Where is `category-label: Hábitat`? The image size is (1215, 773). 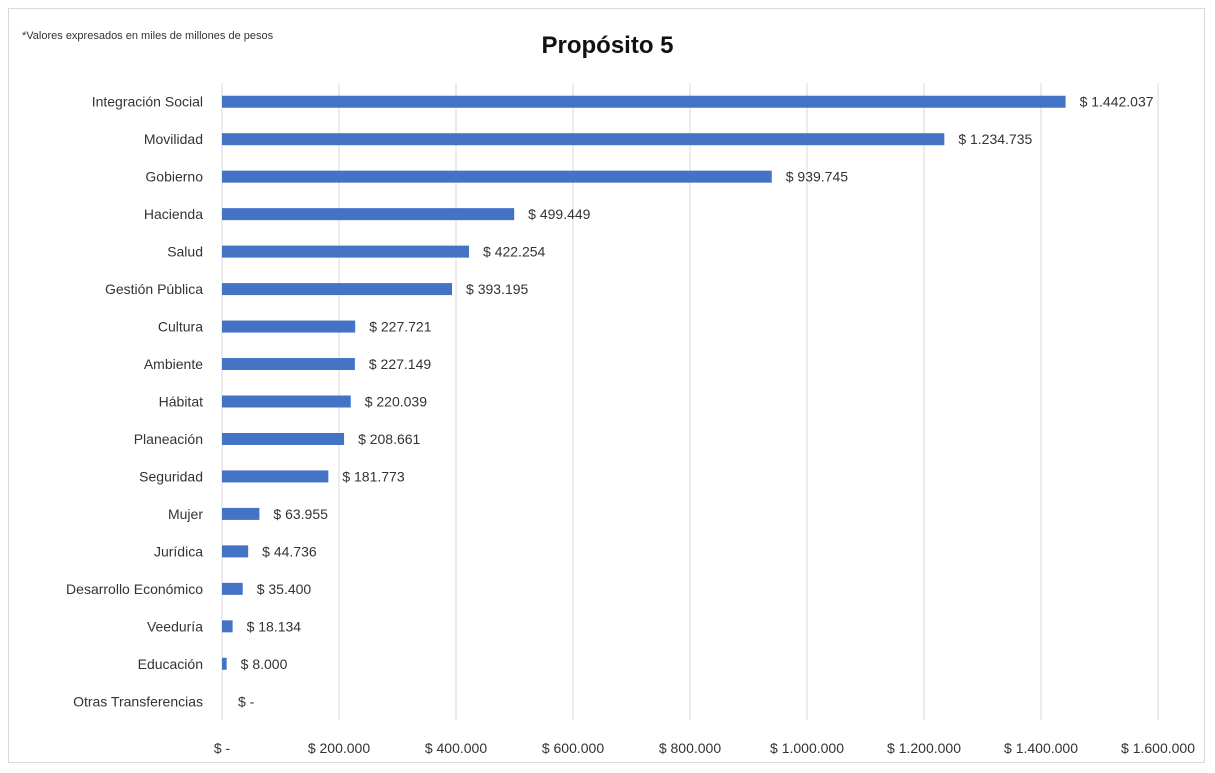 category-label: Hábitat is located at coordinates (181, 402).